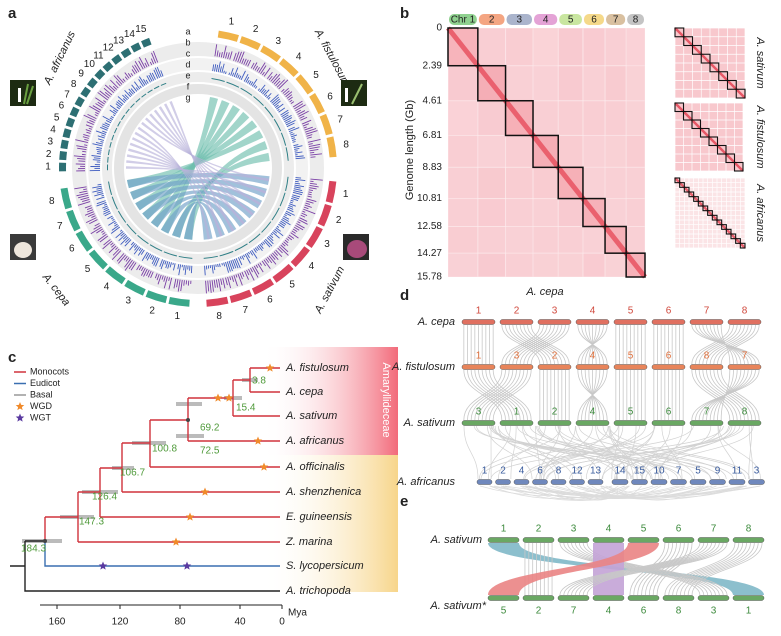 Image resolution: width=781 pixels, height=636 pixels. Describe the element at coordinates (187, 97) in the screenshot. I see `track-letter: g` at that location.